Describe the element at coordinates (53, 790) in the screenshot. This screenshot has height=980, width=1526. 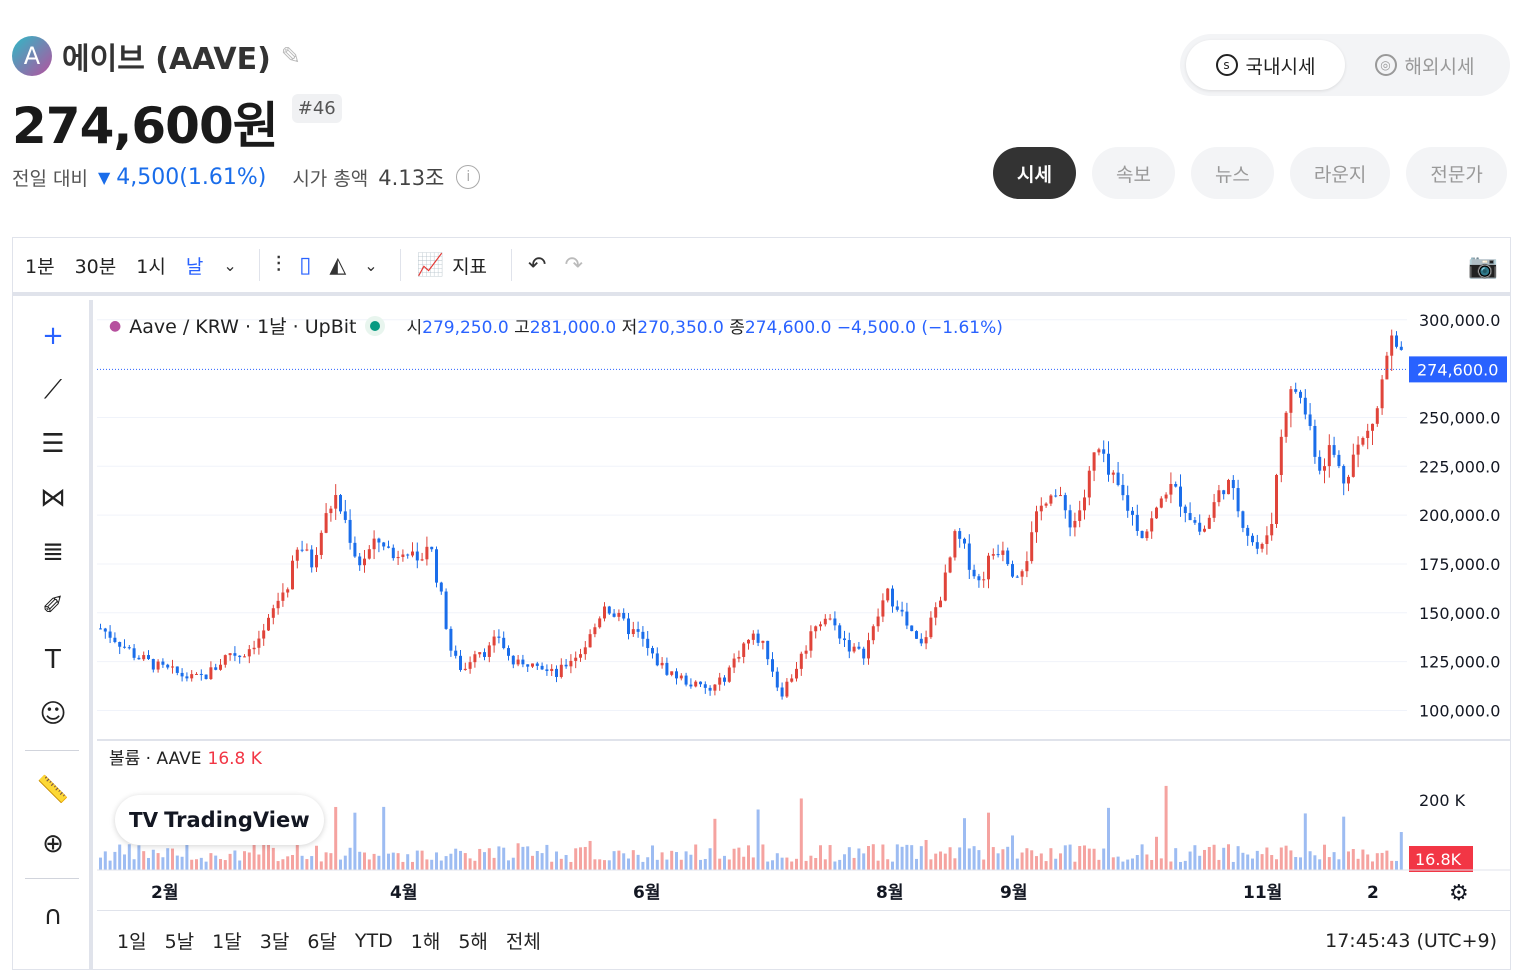
I see `ruler-icon: 📏` at that location.